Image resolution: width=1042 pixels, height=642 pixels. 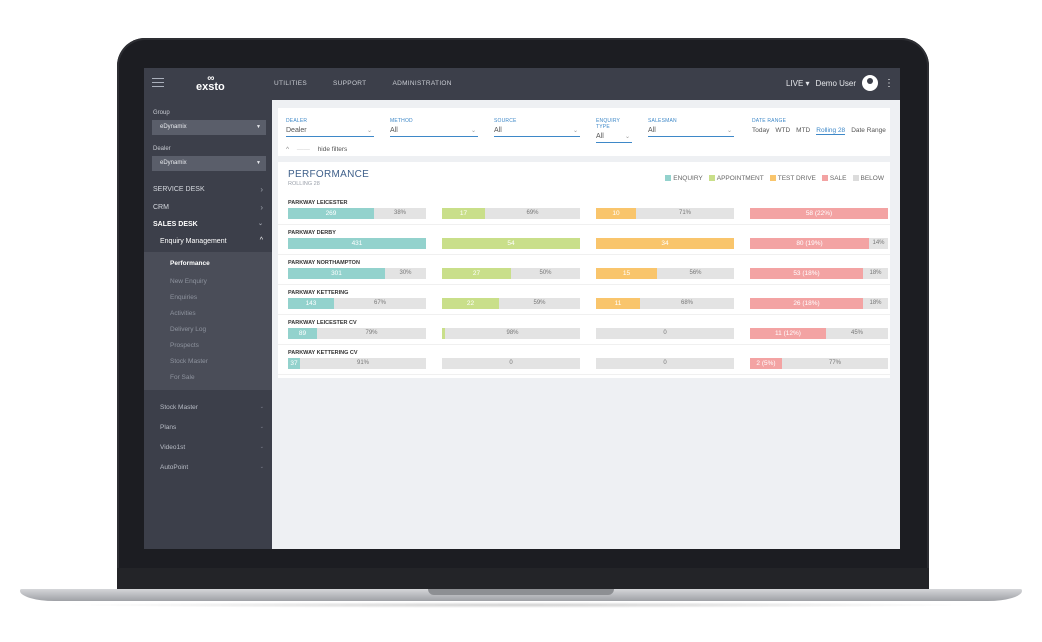 What do you see at coordinates (761, 130) in the screenshot?
I see `date-option-today: Today` at bounding box center [761, 130].